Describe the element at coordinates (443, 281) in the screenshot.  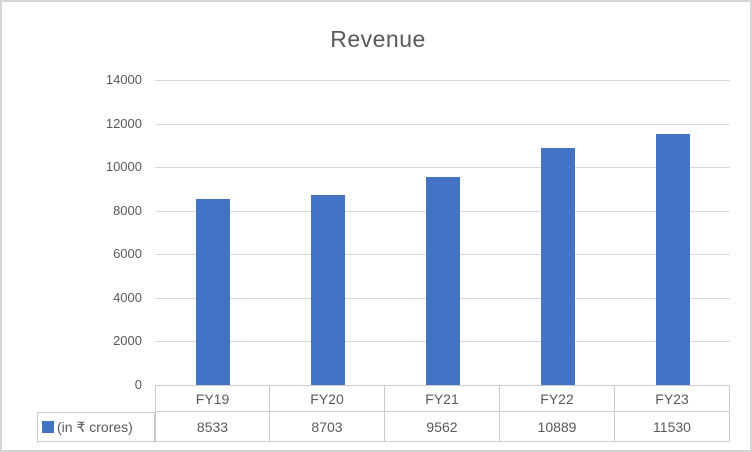
I see `bar-FY21` at that location.